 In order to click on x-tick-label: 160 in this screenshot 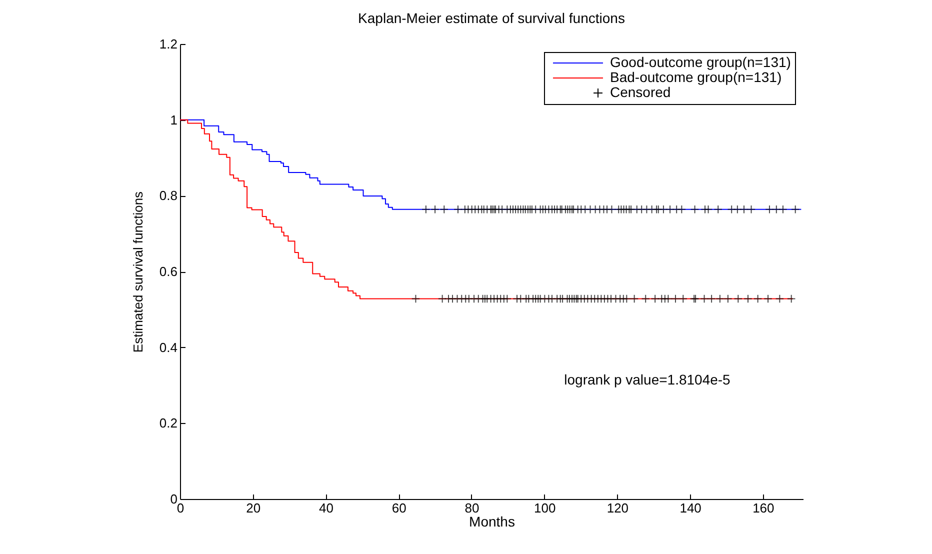, I will do `click(763, 508)`.